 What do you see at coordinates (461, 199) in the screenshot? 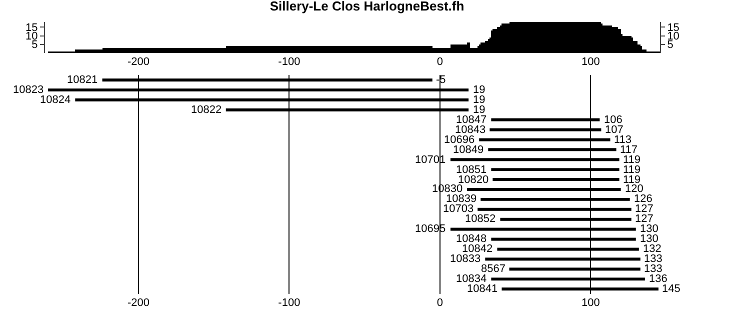
I see `y-tick-label: 10839` at bounding box center [461, 199].